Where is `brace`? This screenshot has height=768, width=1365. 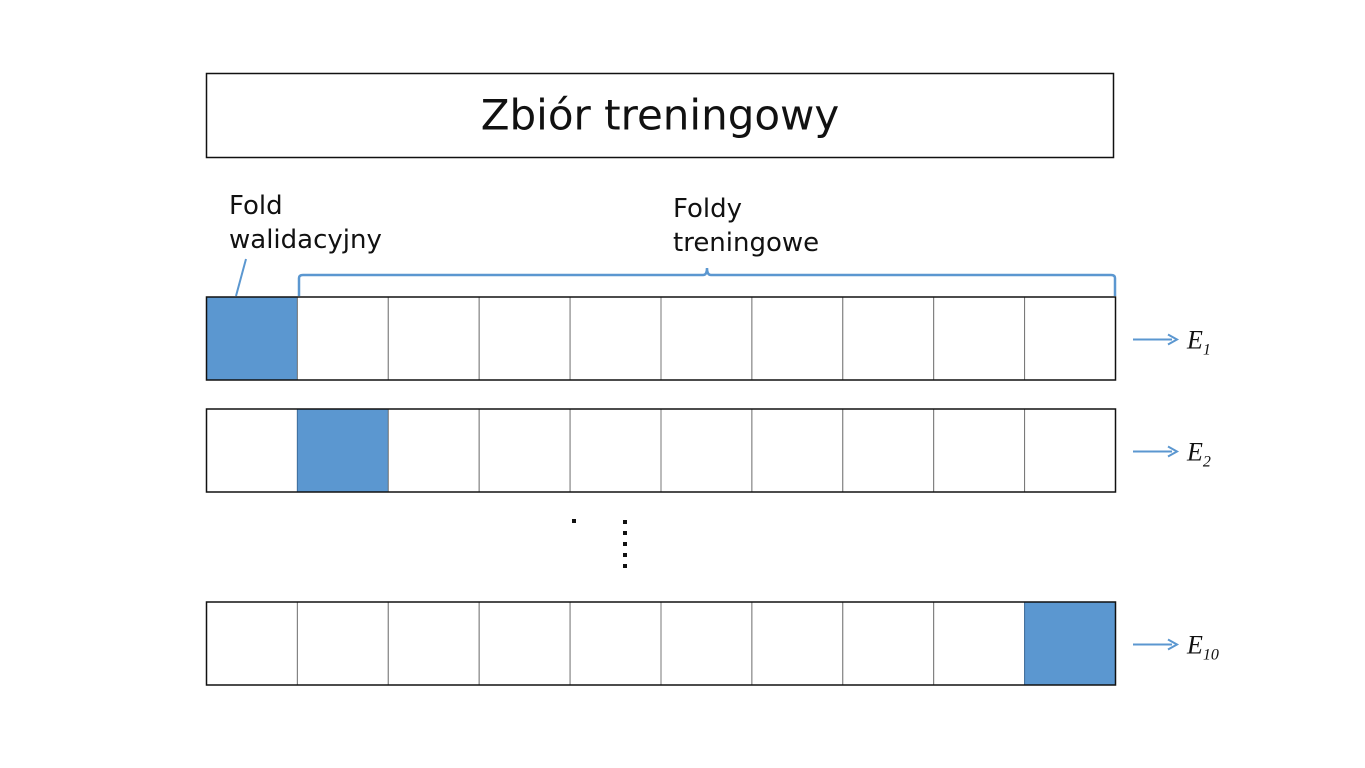 brace is located at coordinates (707, 281).